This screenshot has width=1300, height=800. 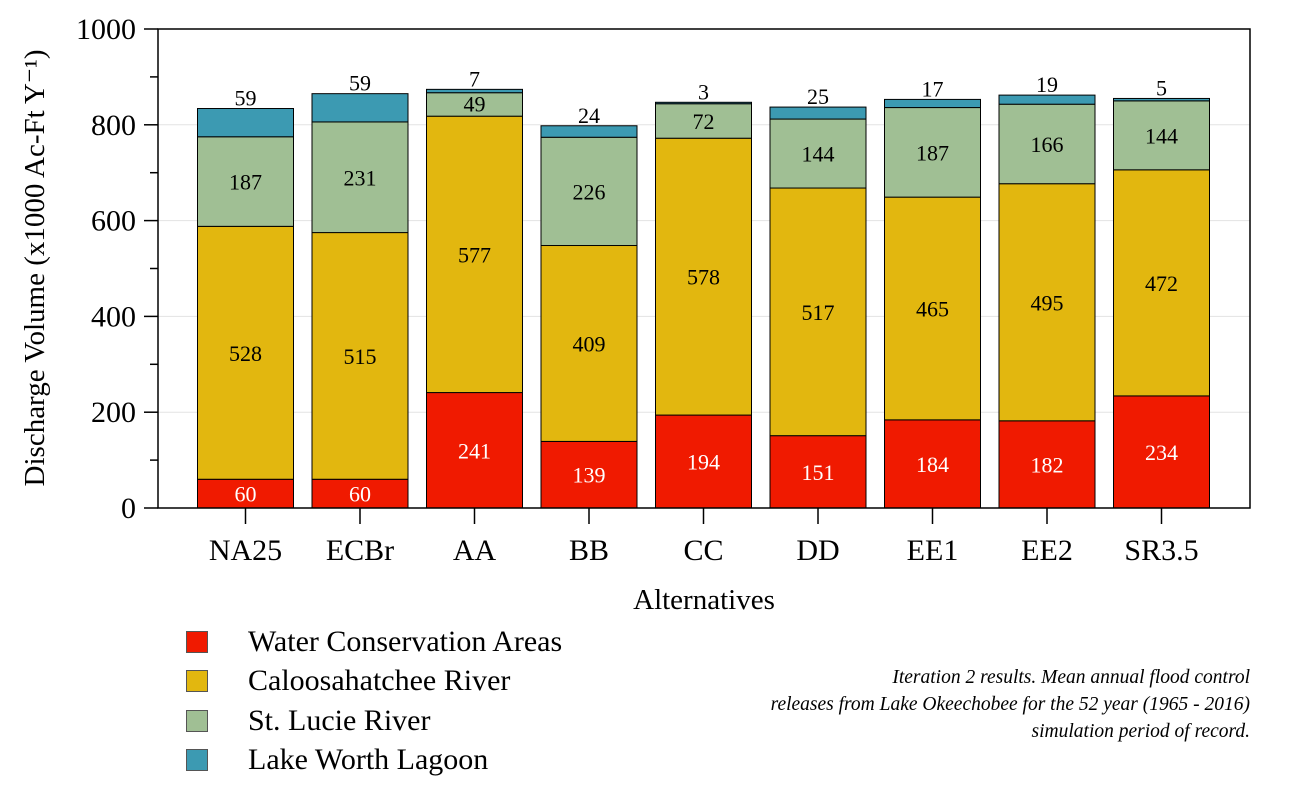 I want to click on legend-item: Caloosahatchee River, so click(x=374, y=682).